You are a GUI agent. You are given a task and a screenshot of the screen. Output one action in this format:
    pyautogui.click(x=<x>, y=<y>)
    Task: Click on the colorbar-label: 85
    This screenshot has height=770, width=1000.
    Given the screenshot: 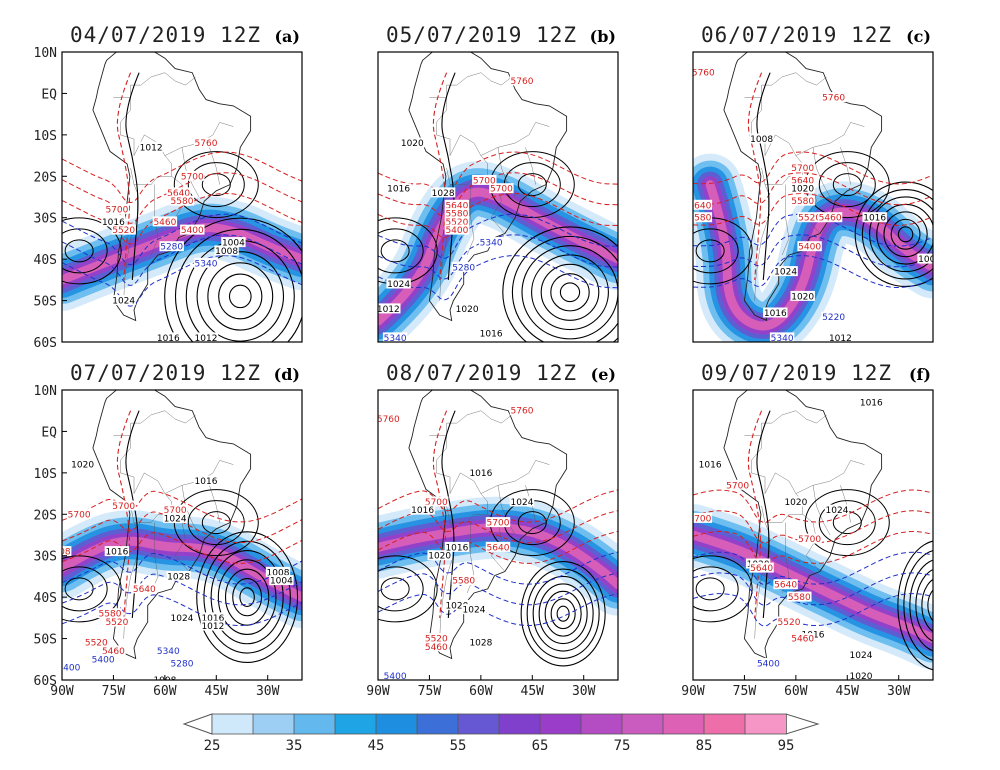 What is the action you would take?
    pyautogui.click(x=704, y=746)
    